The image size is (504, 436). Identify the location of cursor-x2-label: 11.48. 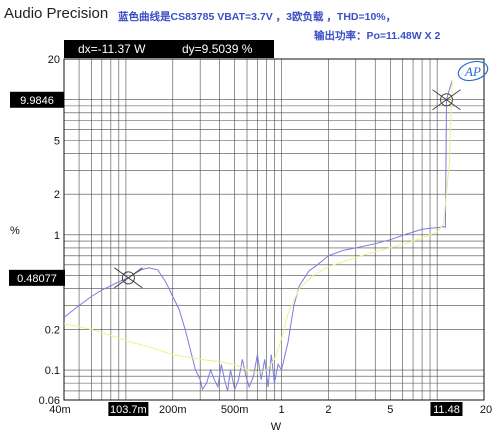
(446, 409).